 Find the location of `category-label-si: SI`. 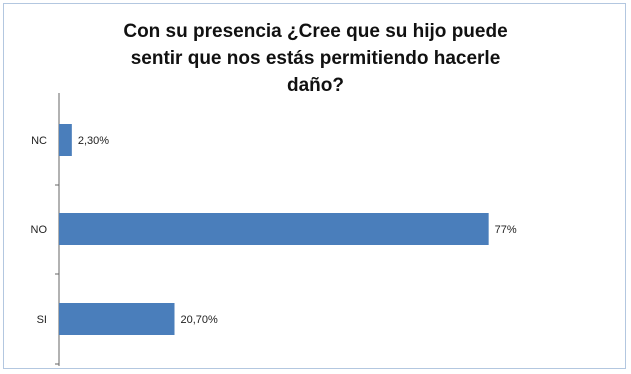

category-label-si: SI is located at coordinates (42, 320).